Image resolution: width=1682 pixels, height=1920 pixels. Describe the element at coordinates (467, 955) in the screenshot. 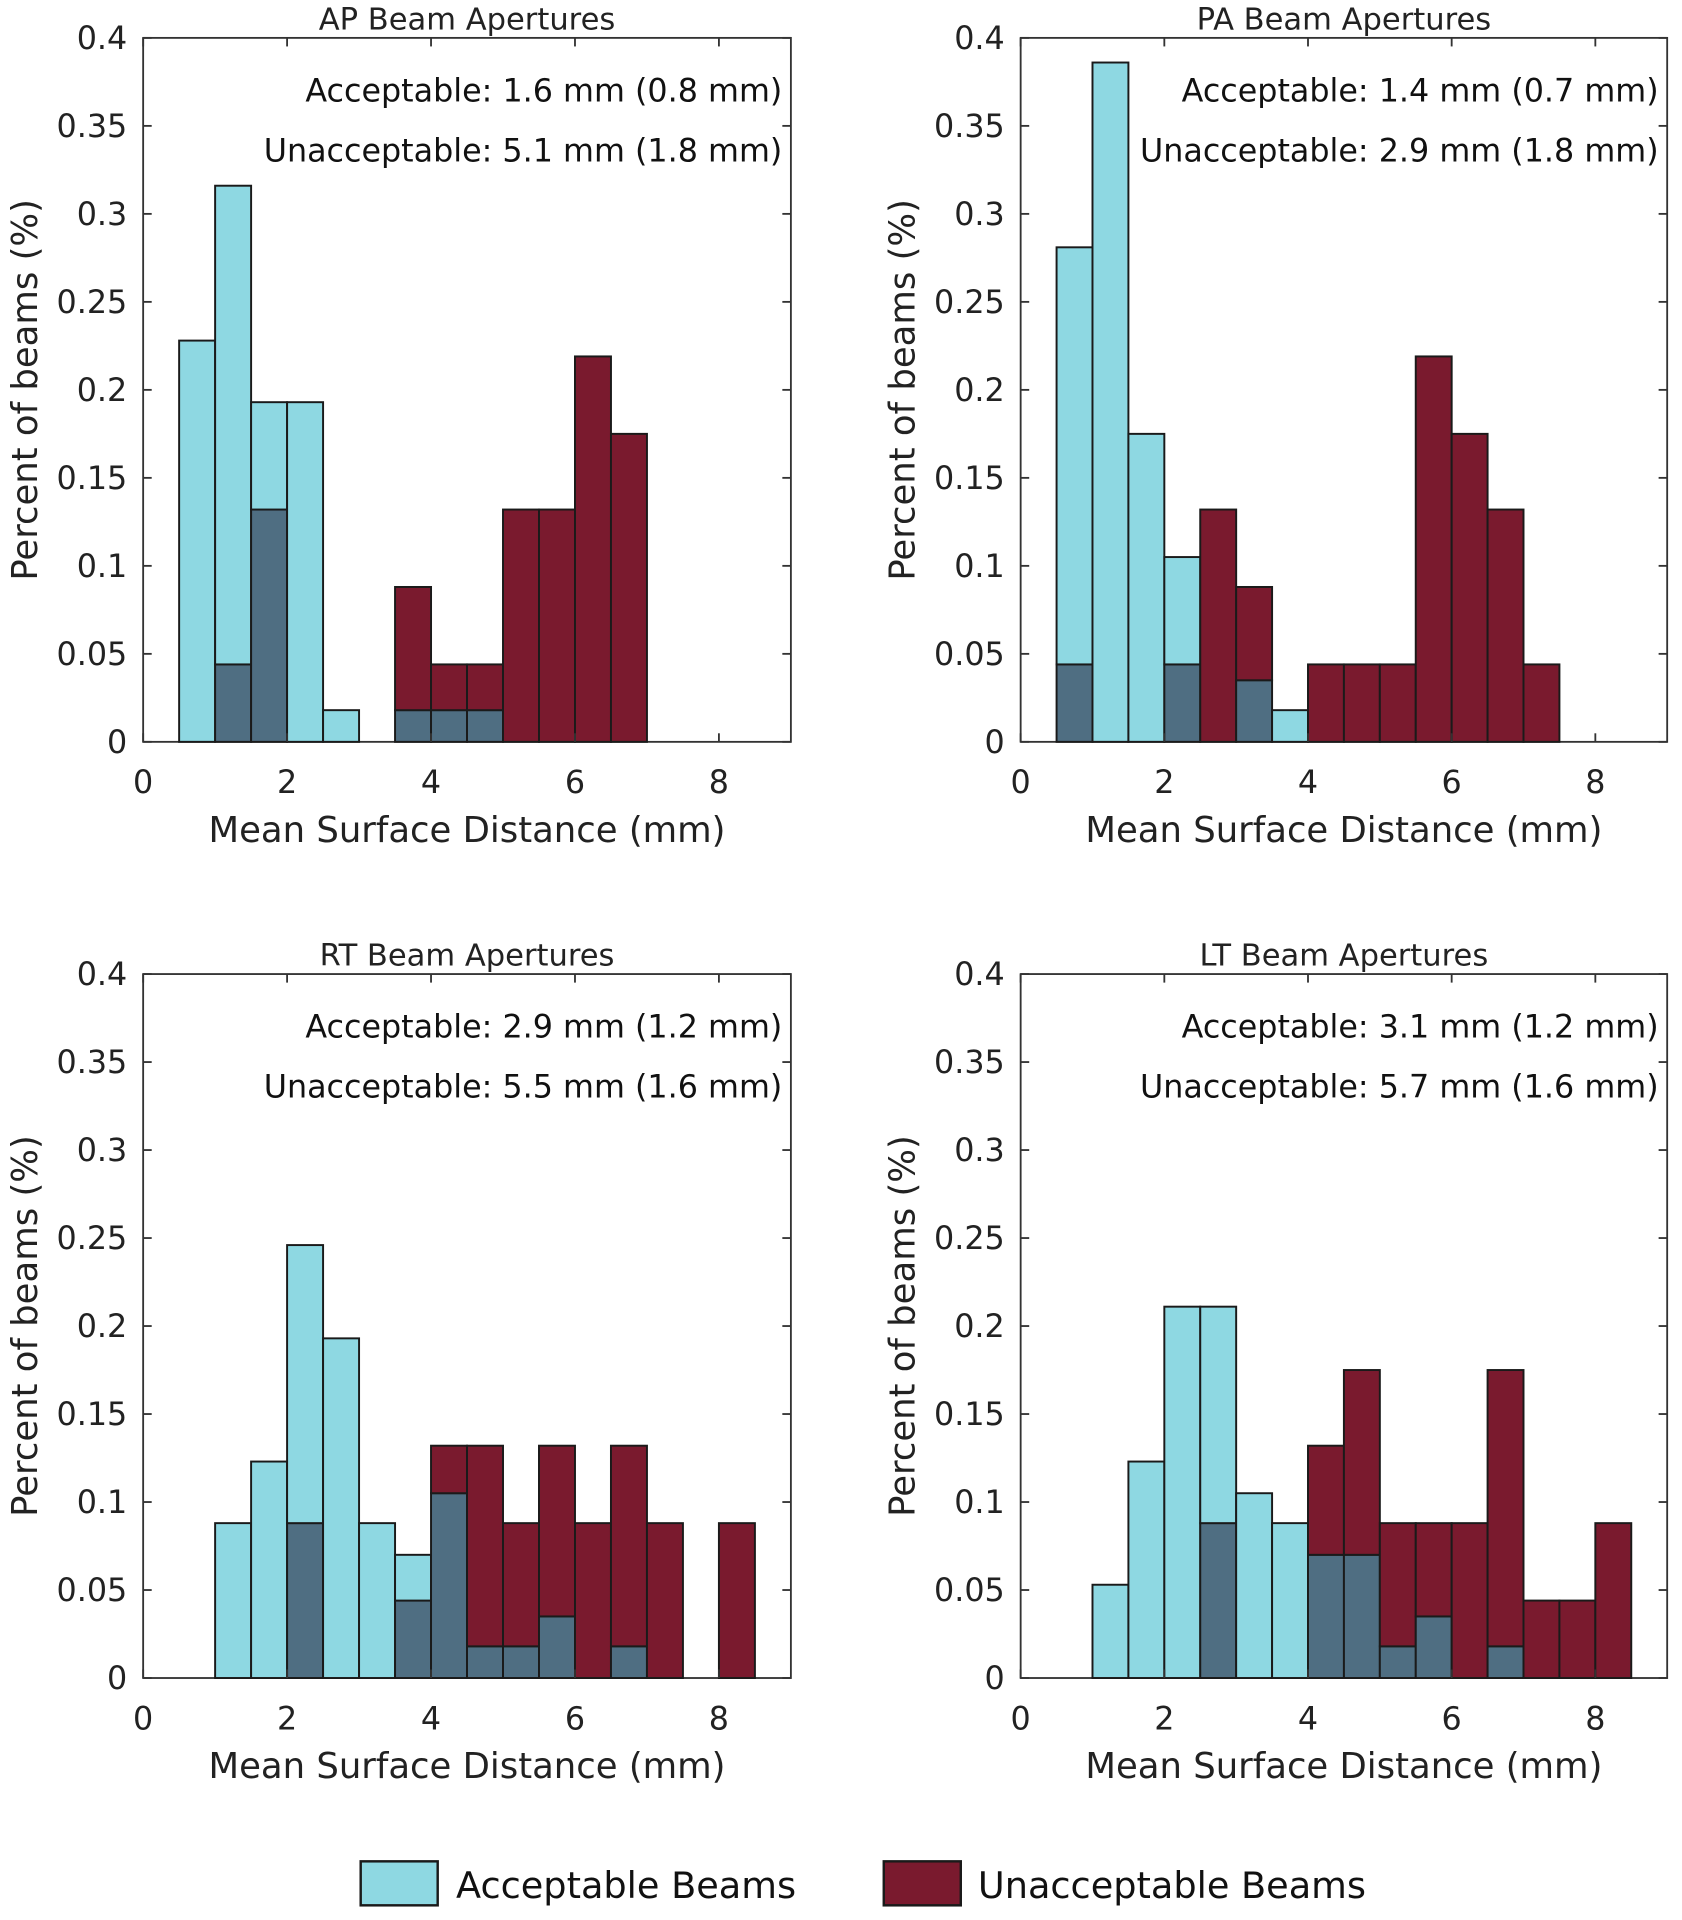

I see `chart-title: RT Beam Apertures` at that location.